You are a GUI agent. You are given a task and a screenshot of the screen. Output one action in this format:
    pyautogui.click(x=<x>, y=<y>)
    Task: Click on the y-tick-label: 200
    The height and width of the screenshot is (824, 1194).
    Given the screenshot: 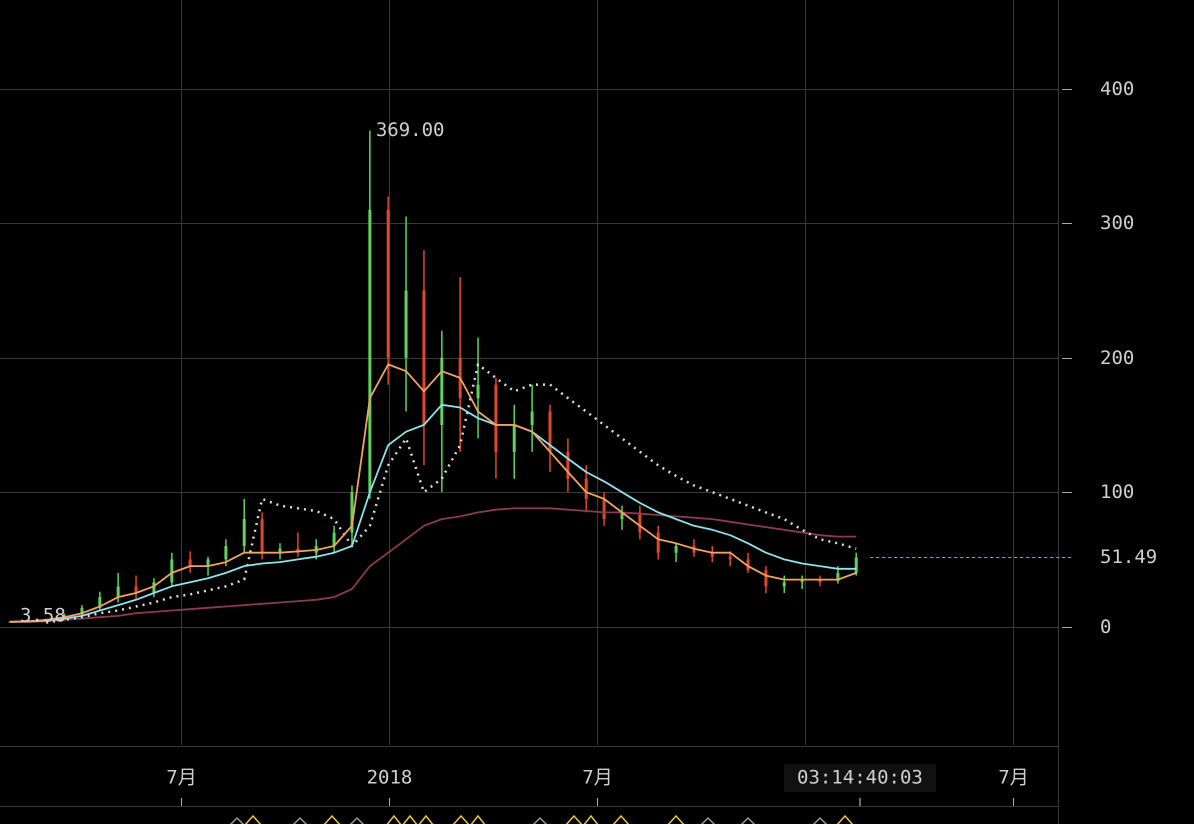 What is the action you would take?
    pyautogui.click(x=1117, y=358)
    